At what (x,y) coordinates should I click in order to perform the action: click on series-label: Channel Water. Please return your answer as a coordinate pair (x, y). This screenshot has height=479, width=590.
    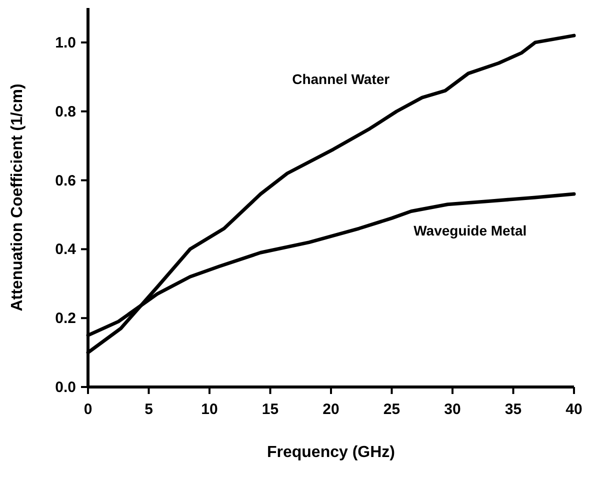
    Looking at the image, I should click on (341, 78).